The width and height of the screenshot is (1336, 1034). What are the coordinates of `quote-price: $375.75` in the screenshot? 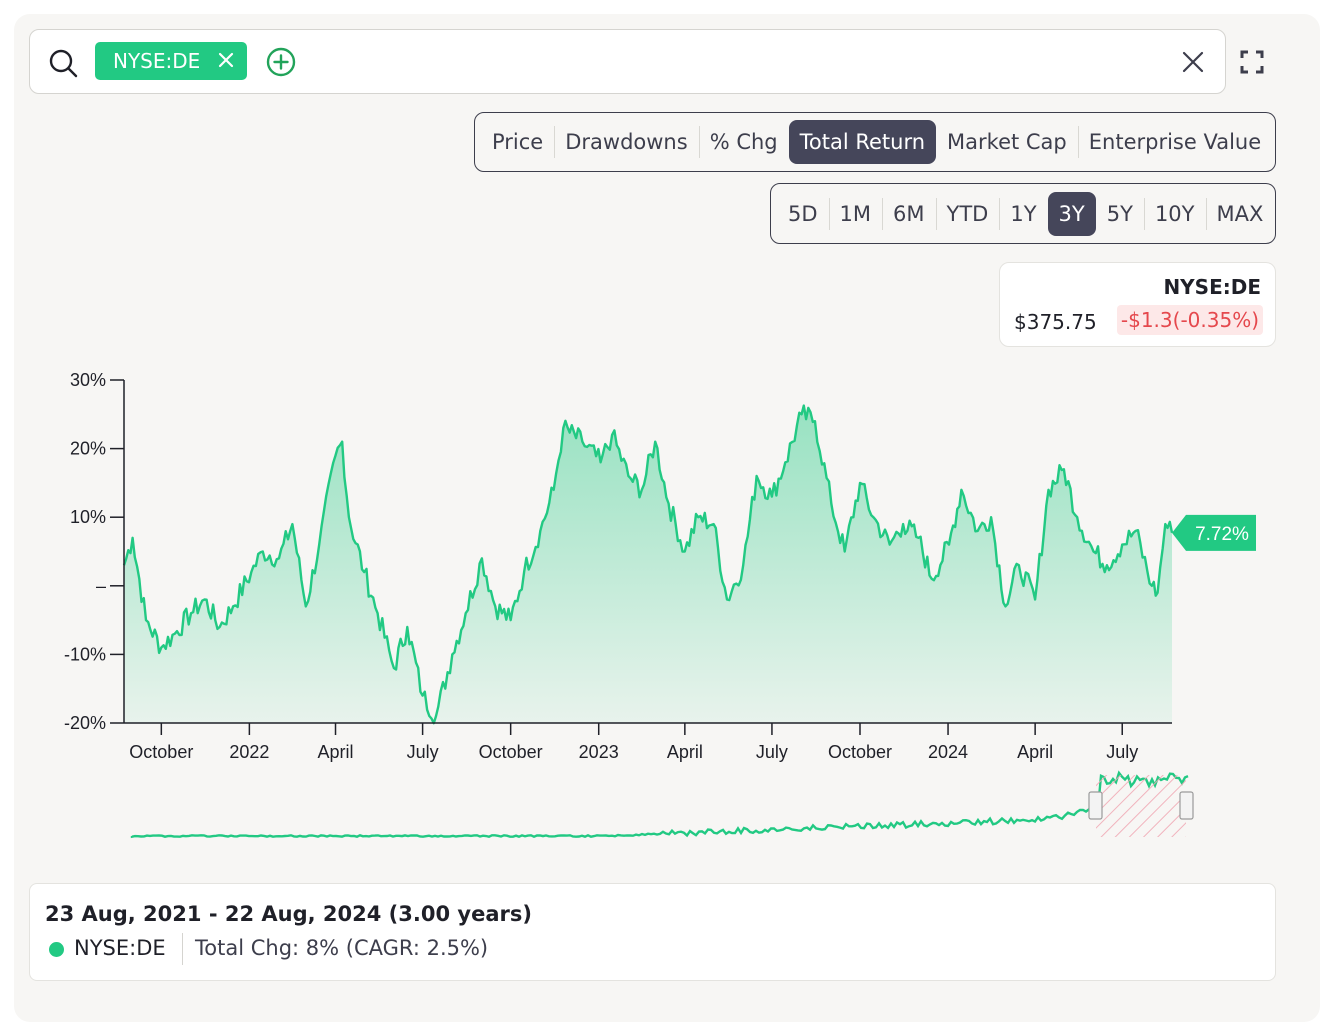 It's located at (1055, 322).